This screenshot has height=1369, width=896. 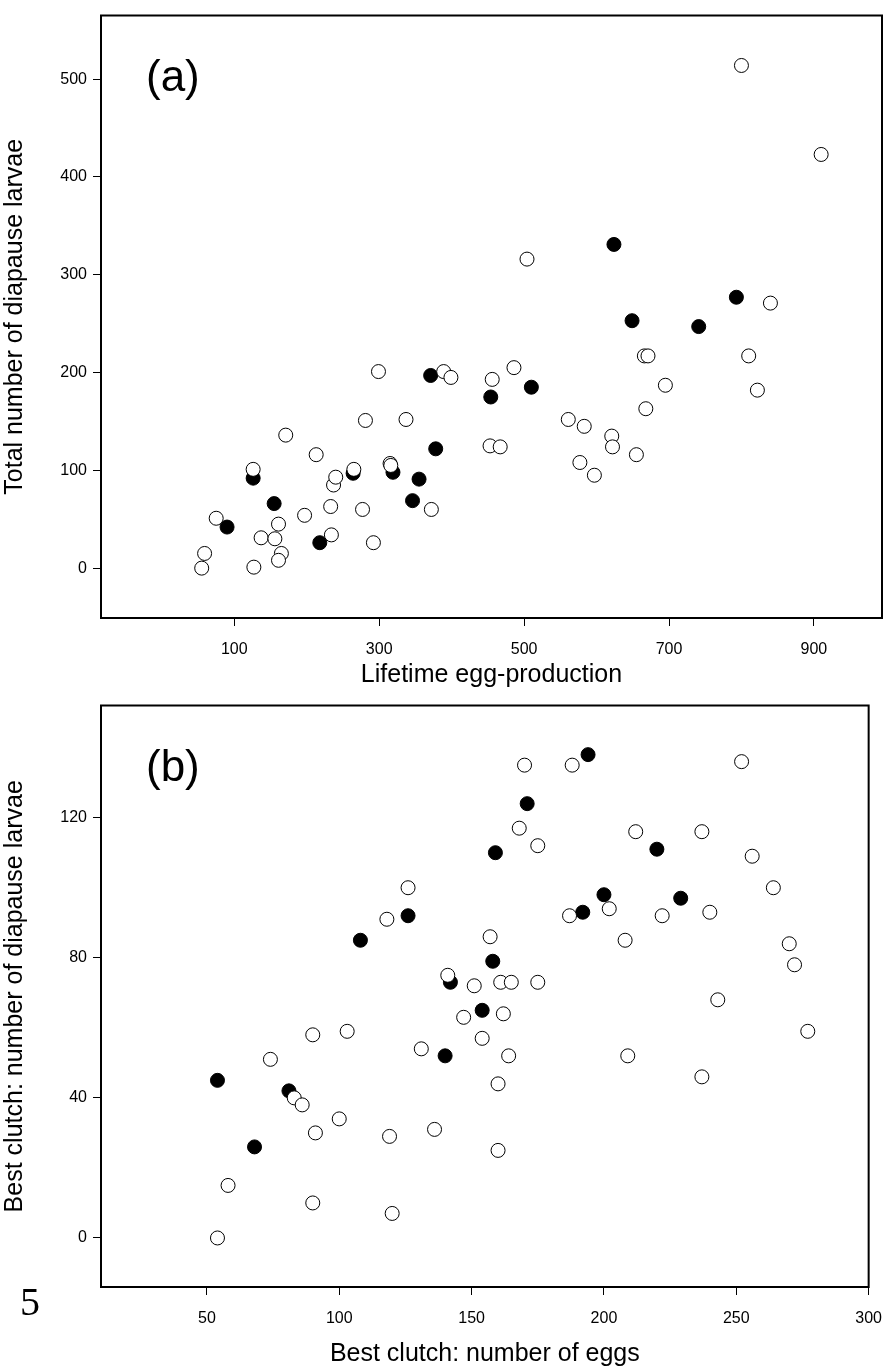 I want to click on y-tick-label: 40, so click(x=78, y=1097).